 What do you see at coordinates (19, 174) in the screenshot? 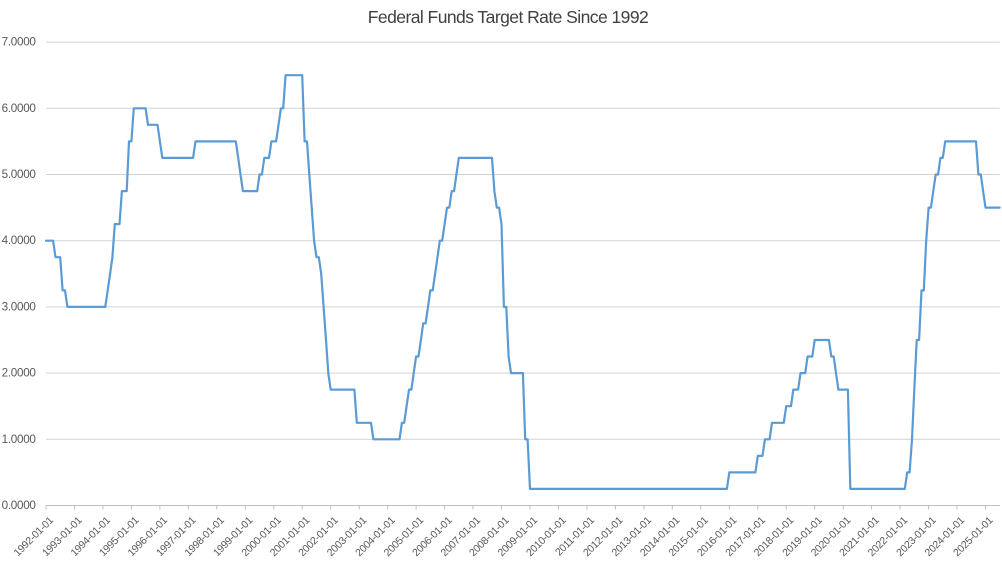
I see `svg-text: 5.0000` at bounding box center [19, 174].